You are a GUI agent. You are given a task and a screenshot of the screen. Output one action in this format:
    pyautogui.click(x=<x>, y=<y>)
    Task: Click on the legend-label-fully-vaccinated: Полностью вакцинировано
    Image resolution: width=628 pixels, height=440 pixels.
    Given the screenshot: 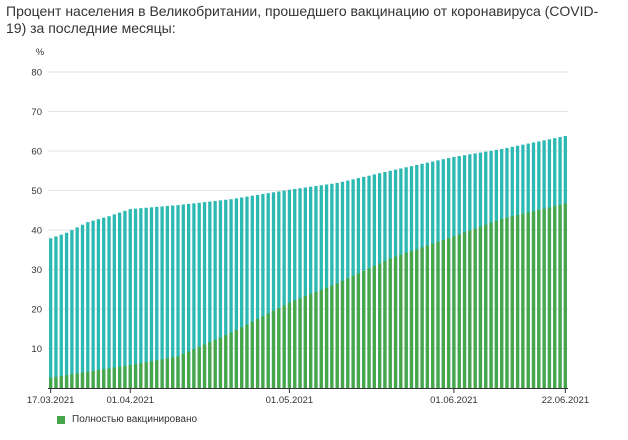 What is the action you would take?
    pyautogui.click(x=135, y=419)
    